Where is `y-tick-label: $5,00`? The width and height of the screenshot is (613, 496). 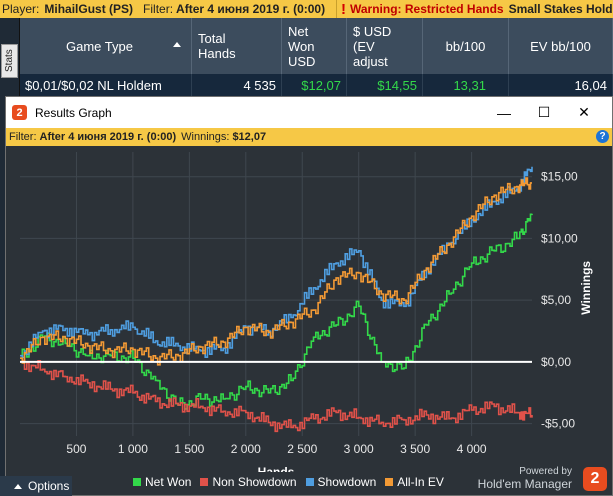 y-tick-label: $5,00 is located at coordinates (556, 300).